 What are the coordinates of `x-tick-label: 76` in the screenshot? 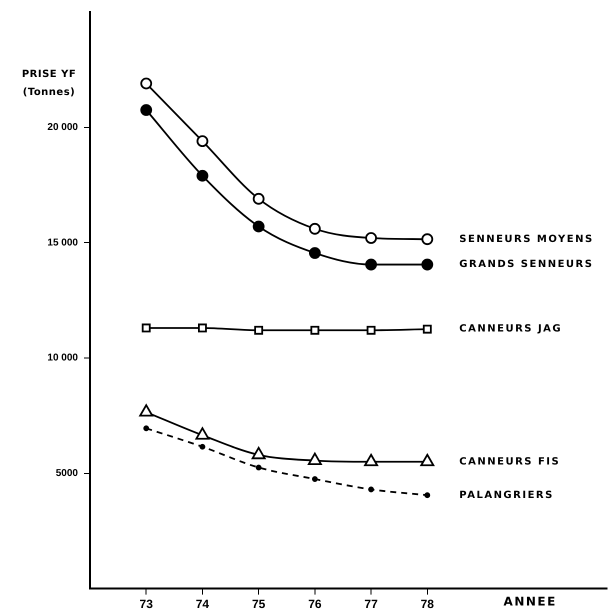 It's located at (315, 604).